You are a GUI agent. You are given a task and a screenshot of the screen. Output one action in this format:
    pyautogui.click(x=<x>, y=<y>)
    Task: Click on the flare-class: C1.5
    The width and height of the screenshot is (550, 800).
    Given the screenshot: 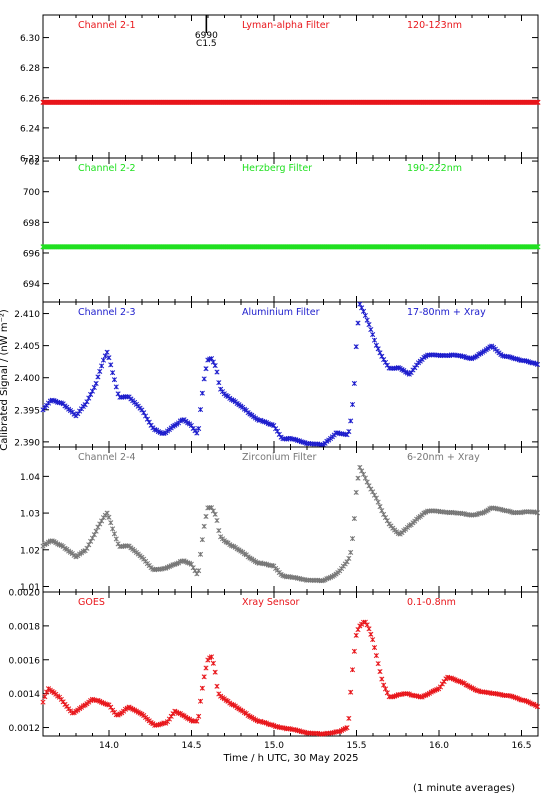 What is the action you would take?
    pyautogui.click(x=206, y=44)
    